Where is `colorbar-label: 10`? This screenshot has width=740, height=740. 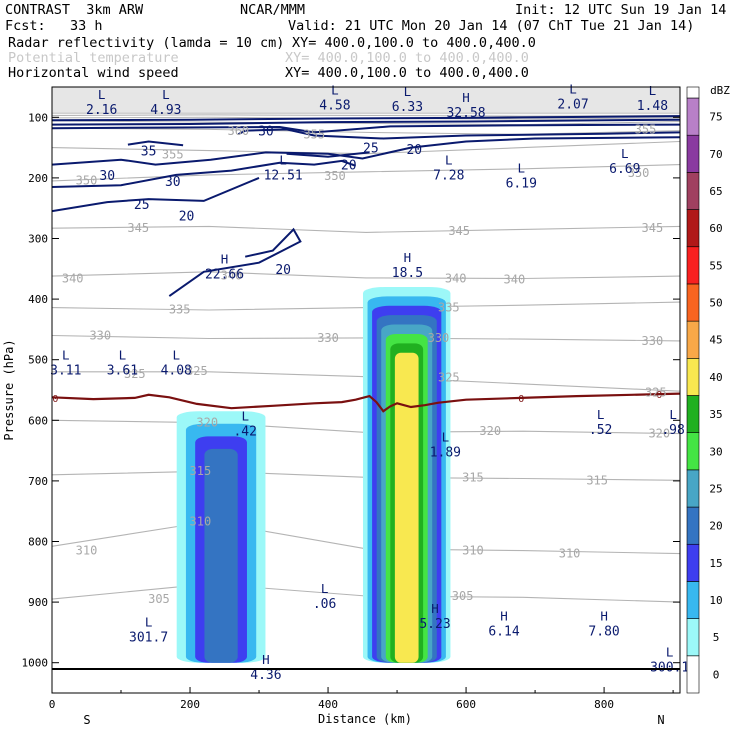
colorbar-label: 10 is located at coordinates (715, 600).